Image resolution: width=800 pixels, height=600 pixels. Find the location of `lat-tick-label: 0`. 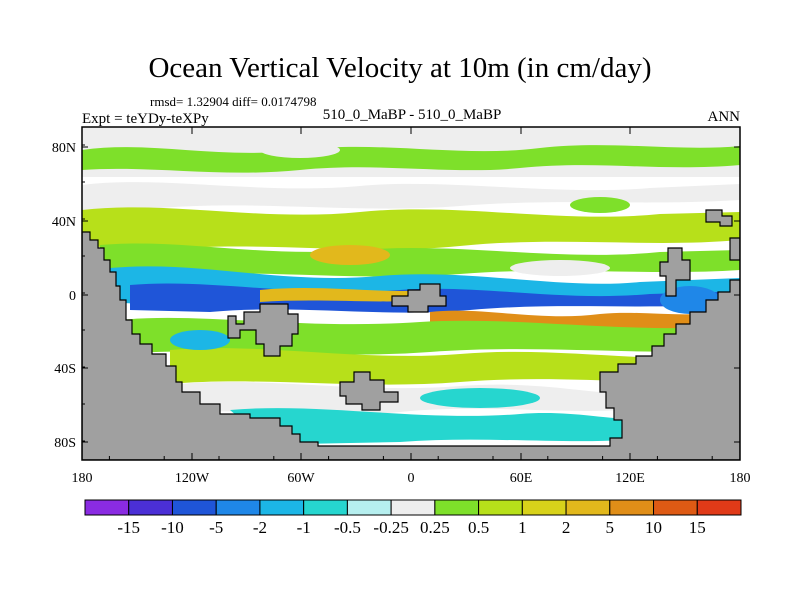

lat-tick-label: 0 is located at coordinates (72, 296).